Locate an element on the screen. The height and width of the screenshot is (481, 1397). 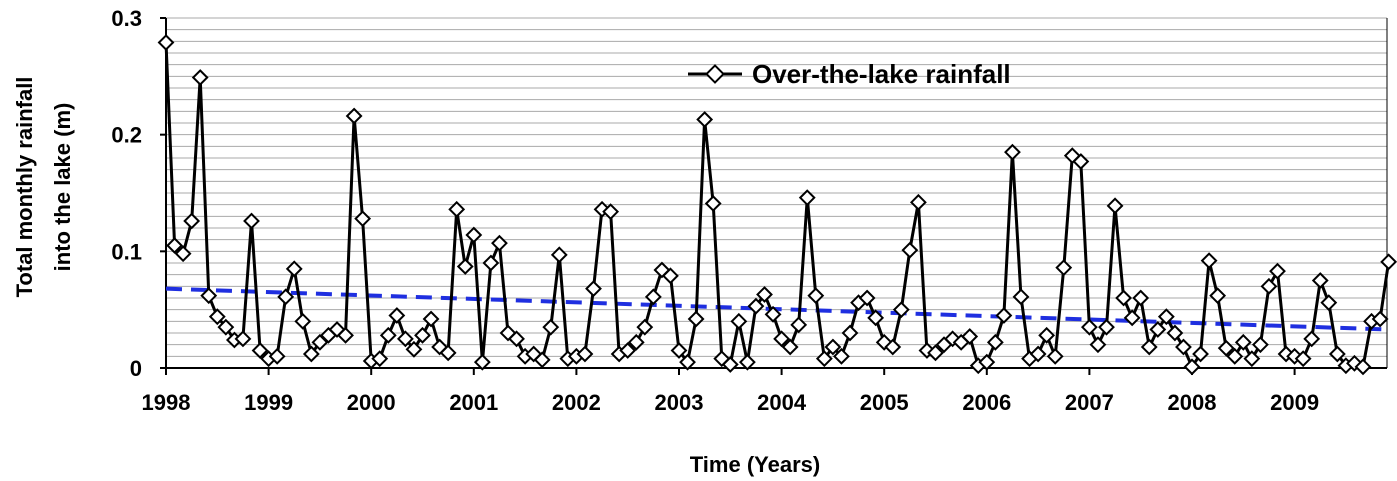
trendline is located at coordinates (777, 309).